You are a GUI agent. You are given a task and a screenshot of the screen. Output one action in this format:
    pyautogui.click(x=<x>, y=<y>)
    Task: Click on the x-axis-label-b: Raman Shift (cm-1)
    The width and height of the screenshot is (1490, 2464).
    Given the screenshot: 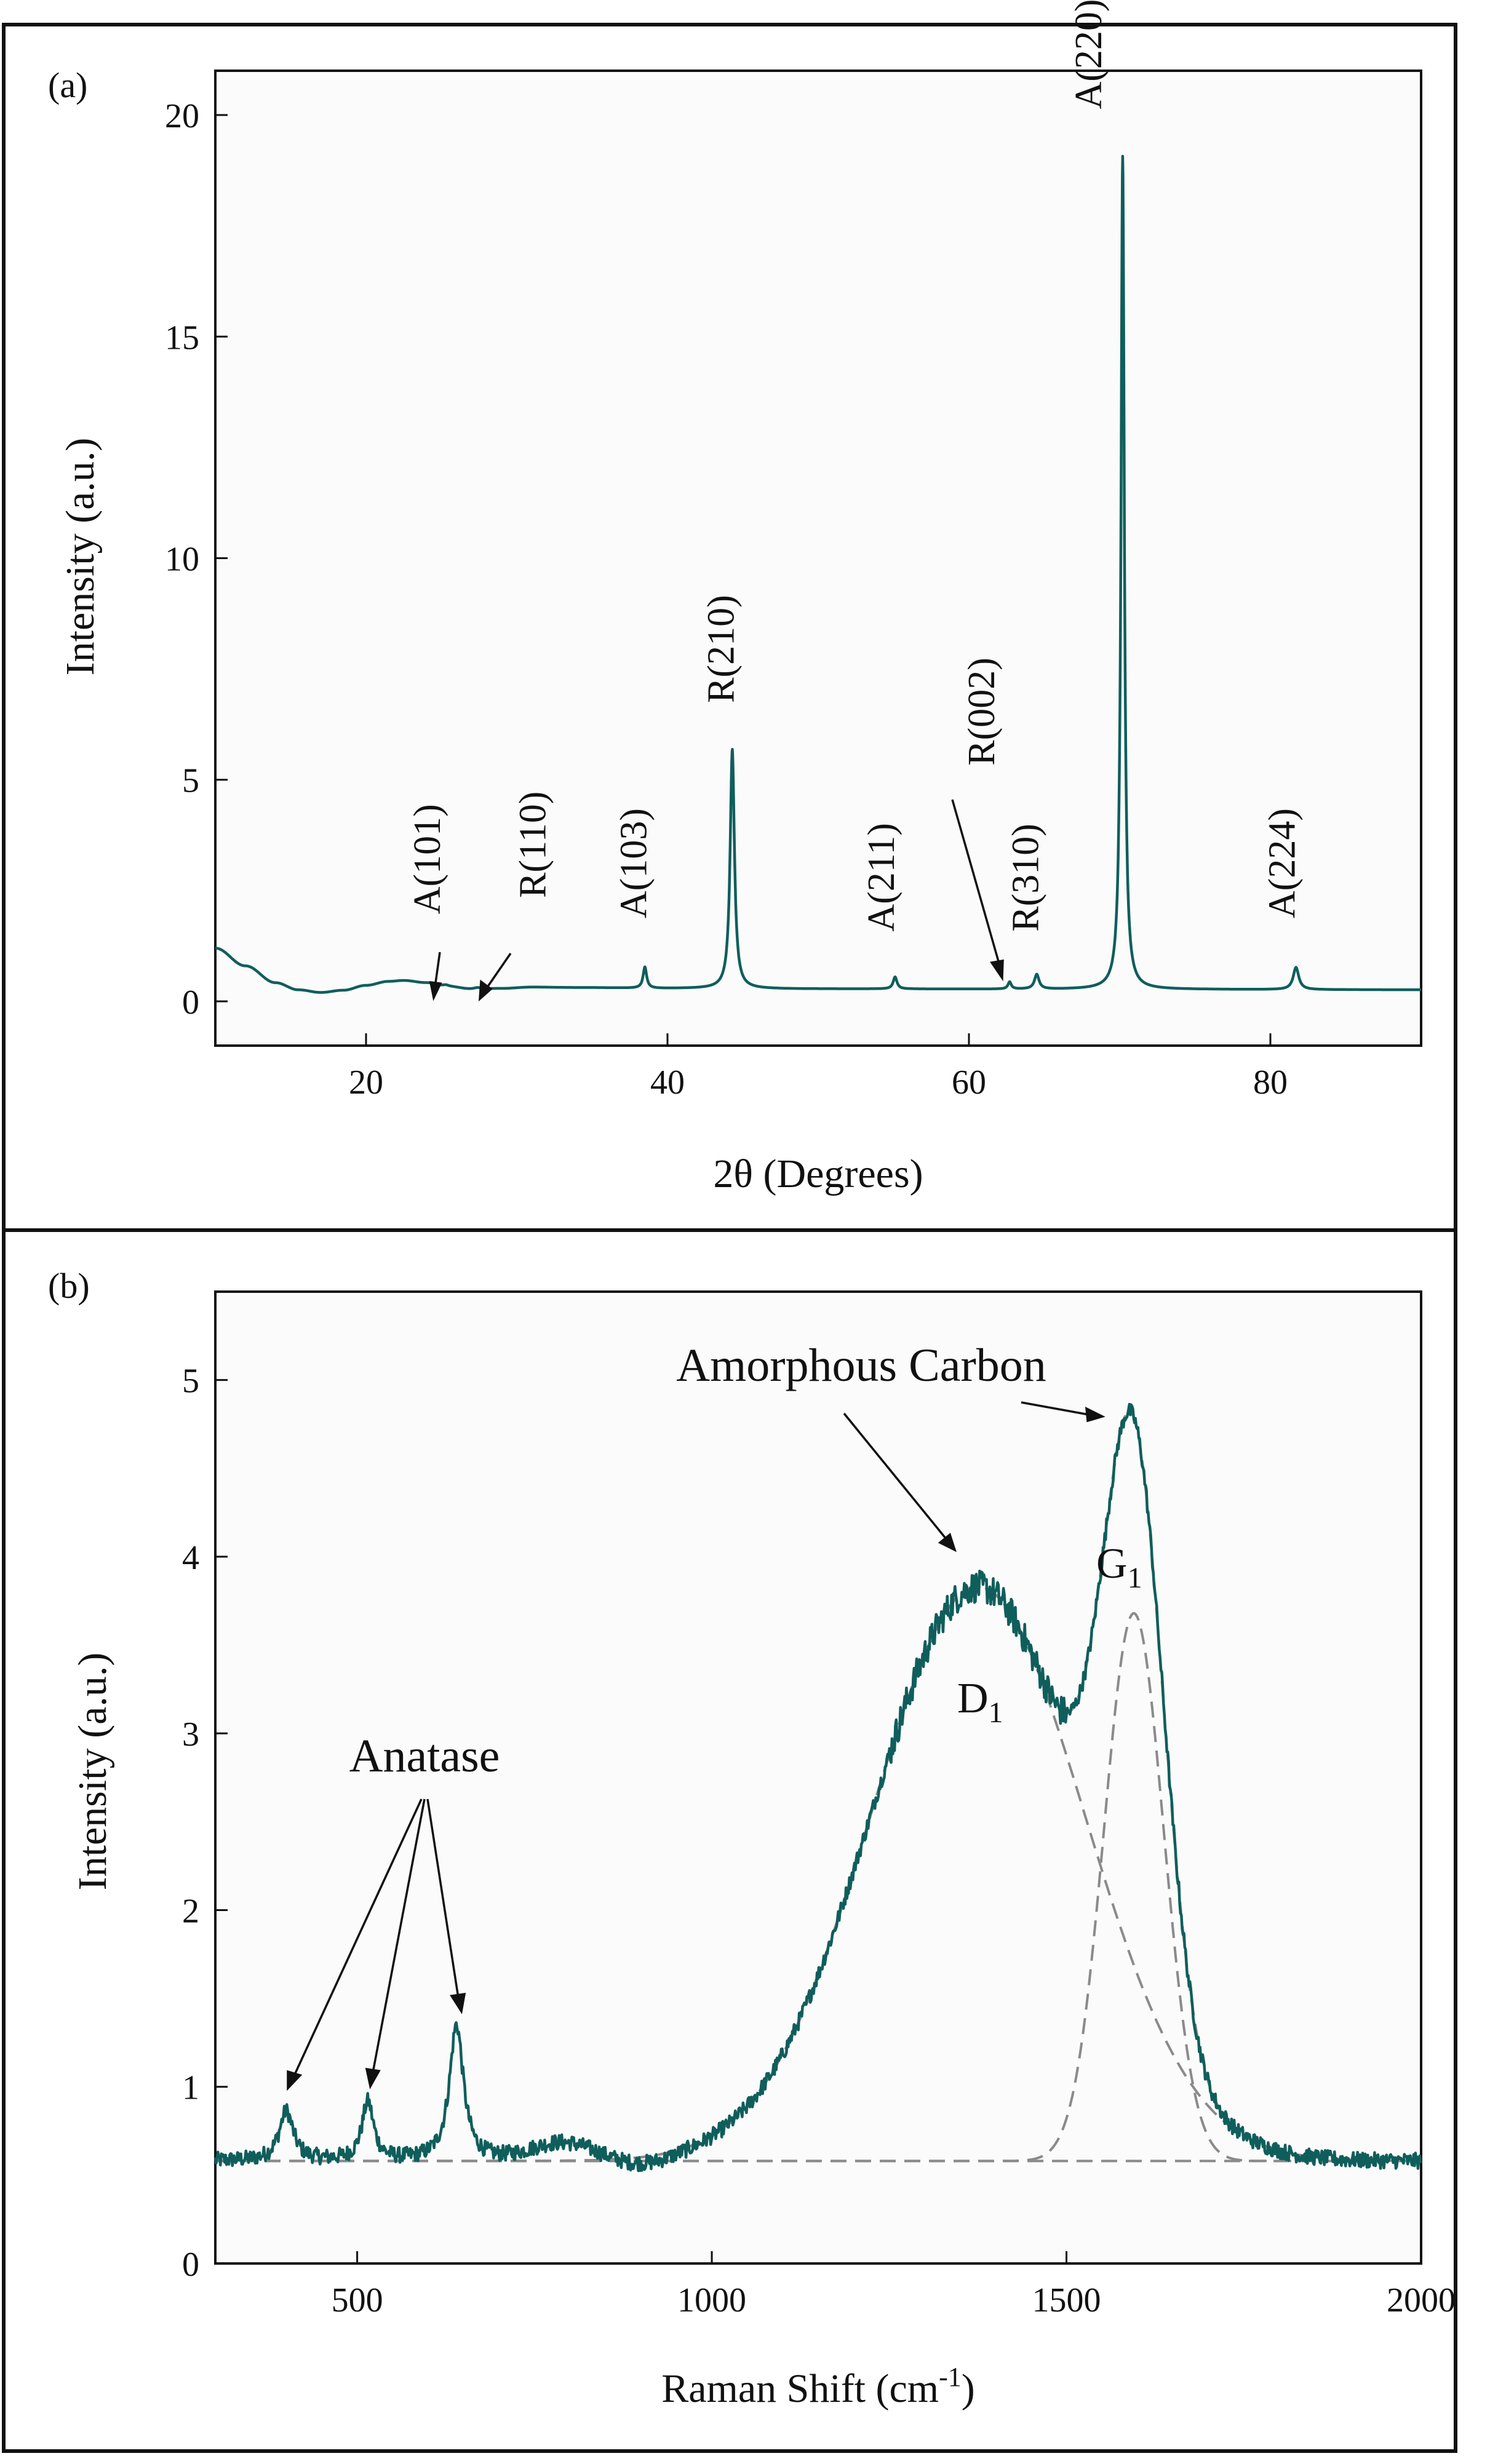 What is the action you would take?
    pyautogui.click(x=818, y=2386)
    